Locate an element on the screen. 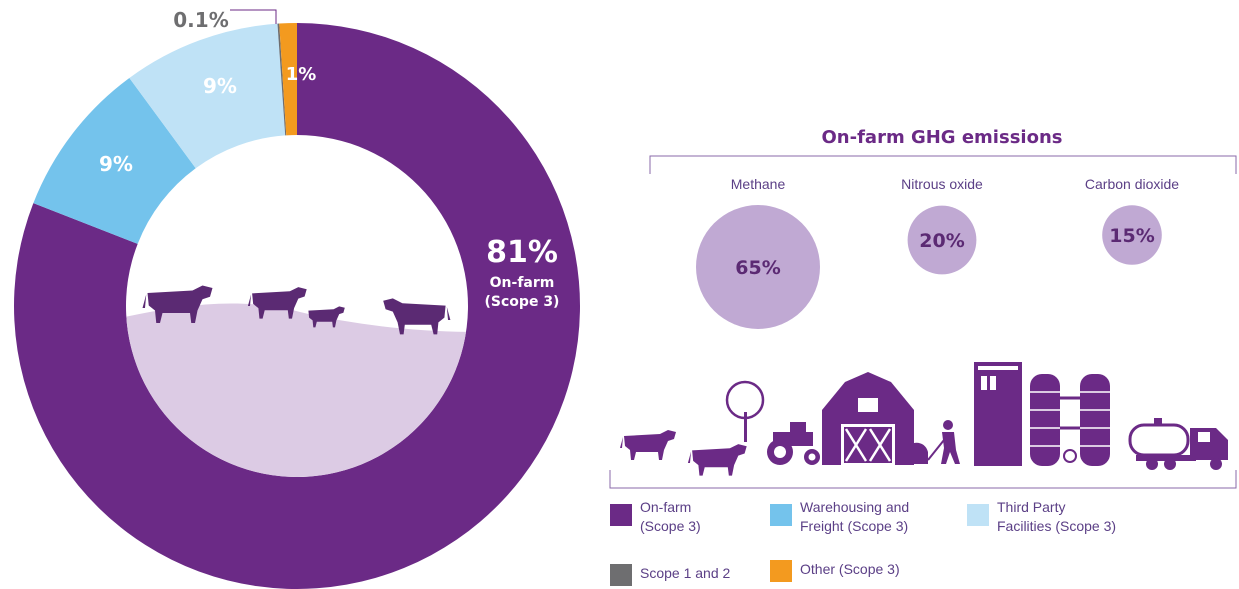 This screenshot has height=589, width=1239. legend-label: Warehousing and Freight (Scope 3) is located at coordinates (855, 516).